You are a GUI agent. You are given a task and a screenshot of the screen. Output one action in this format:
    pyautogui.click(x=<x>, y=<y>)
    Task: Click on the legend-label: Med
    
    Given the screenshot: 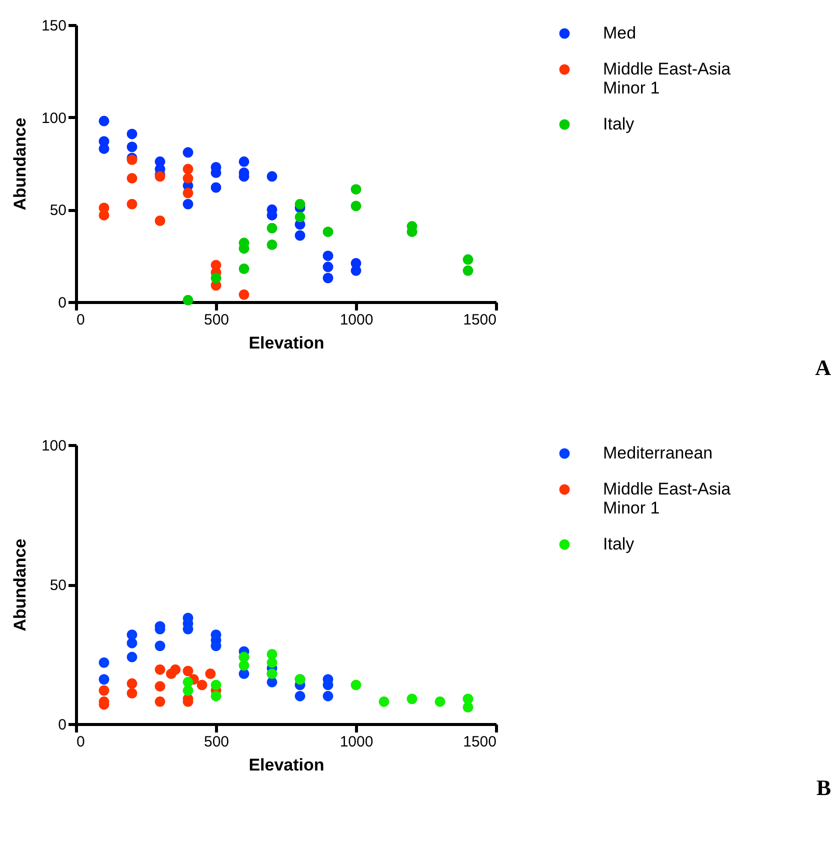 What is the action you would take?
    pyautogui.click(x=619, y=33)
    